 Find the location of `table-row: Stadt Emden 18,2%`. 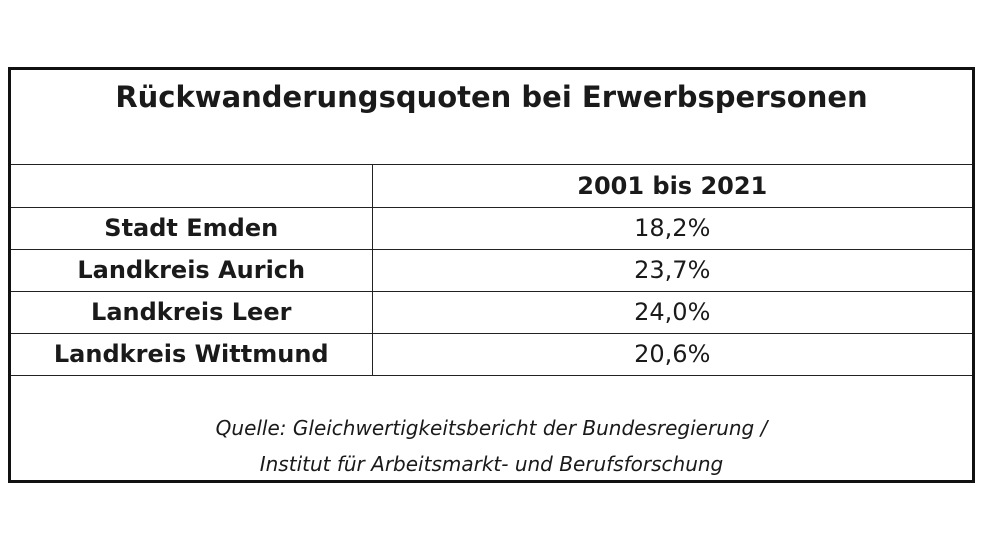

table-row: Stadt Emden 18,2% is located at coordinates (491, 228).